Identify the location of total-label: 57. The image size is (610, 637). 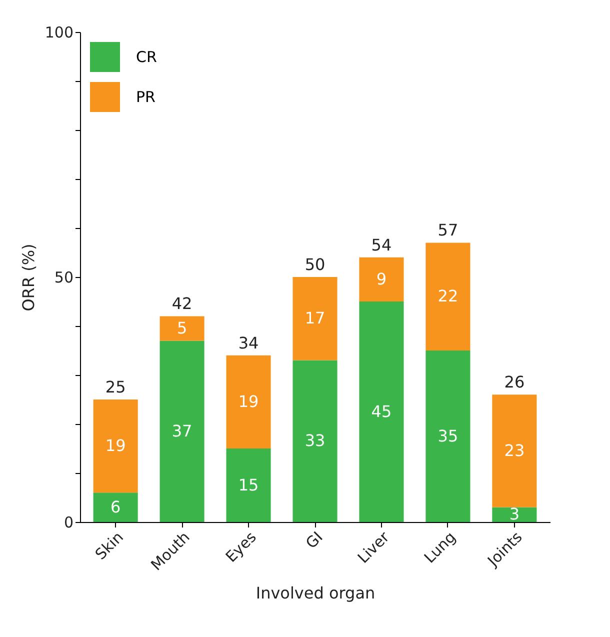
(448, 230).